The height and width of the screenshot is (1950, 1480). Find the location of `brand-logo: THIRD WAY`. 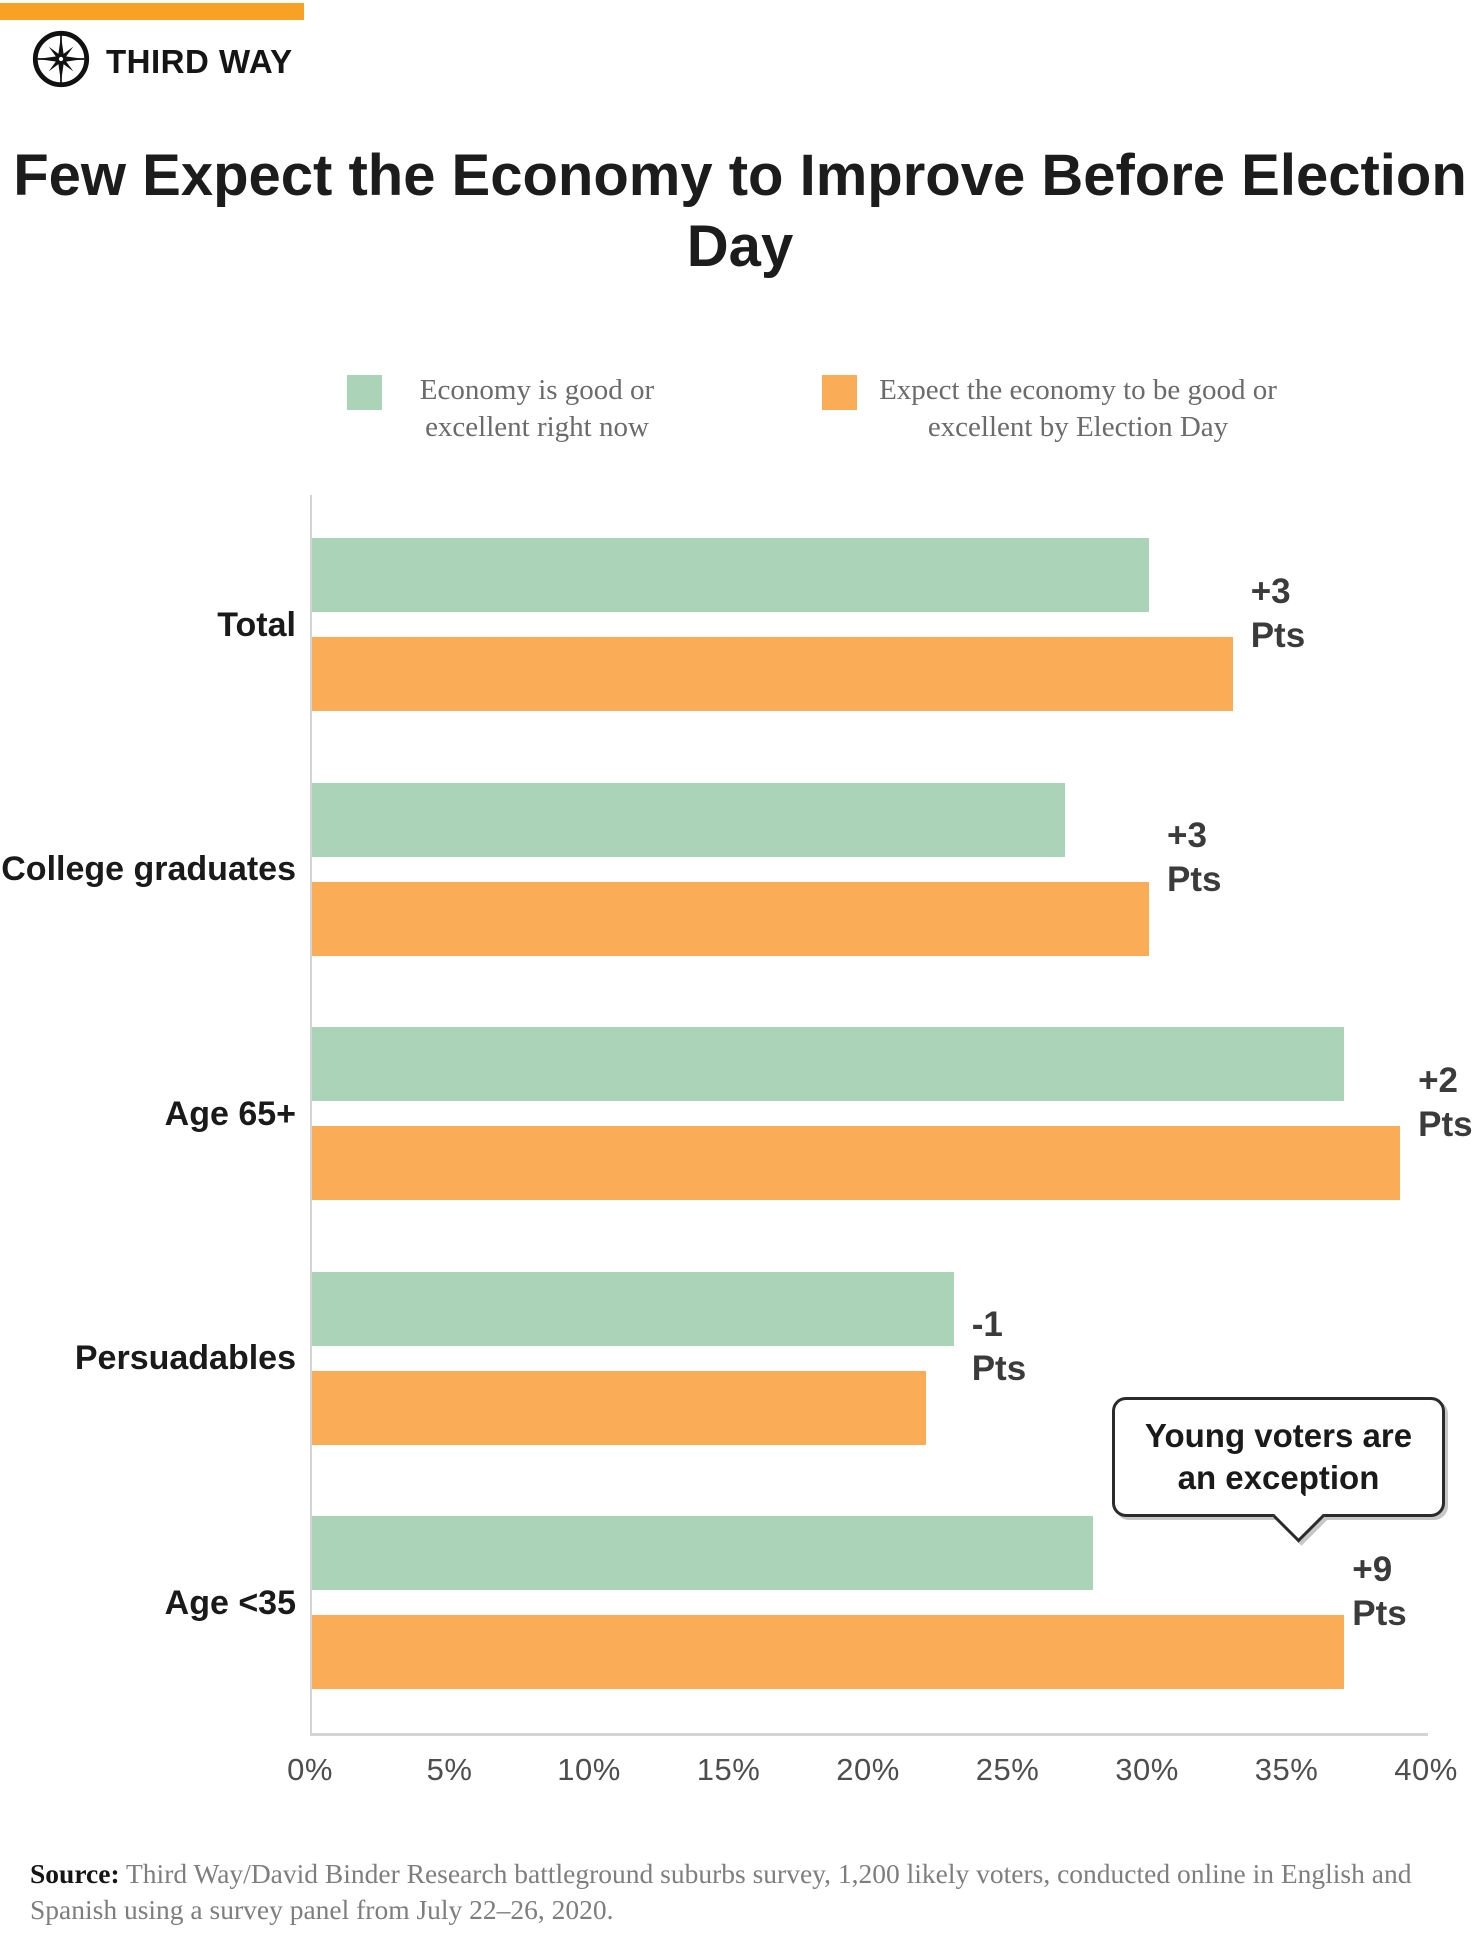

brand-logo: THIRD WAY is located at coordinates (161, 61).